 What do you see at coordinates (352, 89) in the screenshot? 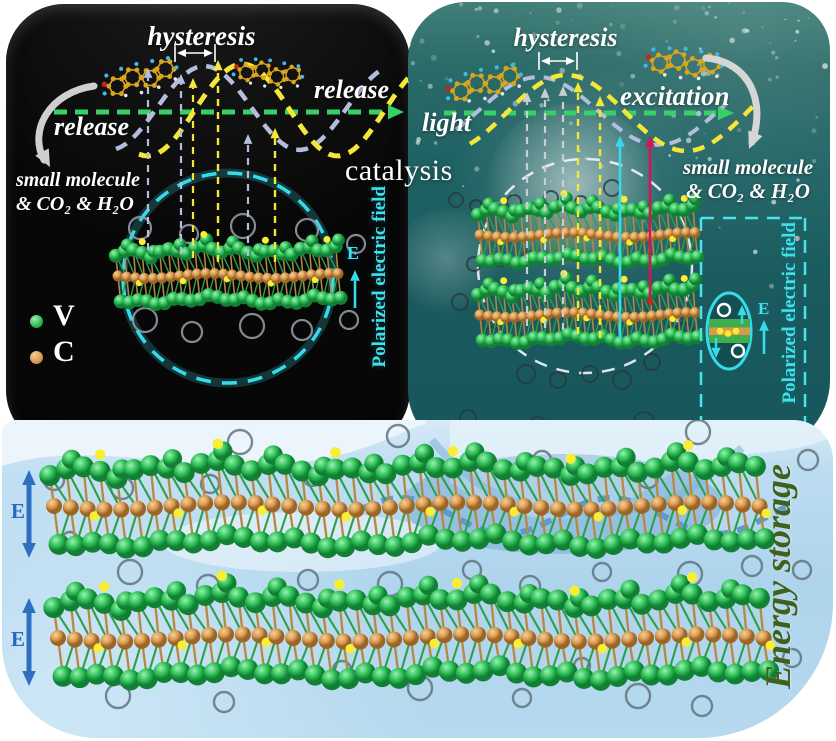
I see `release-right-label: release` at bounding box center [352, 89].